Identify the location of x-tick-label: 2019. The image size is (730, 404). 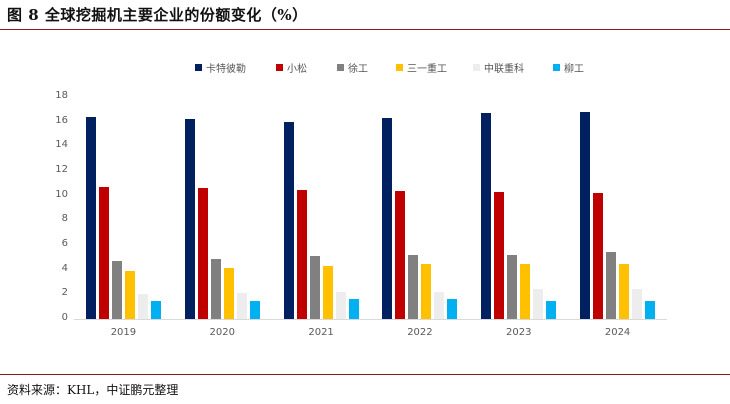
(123, 332).